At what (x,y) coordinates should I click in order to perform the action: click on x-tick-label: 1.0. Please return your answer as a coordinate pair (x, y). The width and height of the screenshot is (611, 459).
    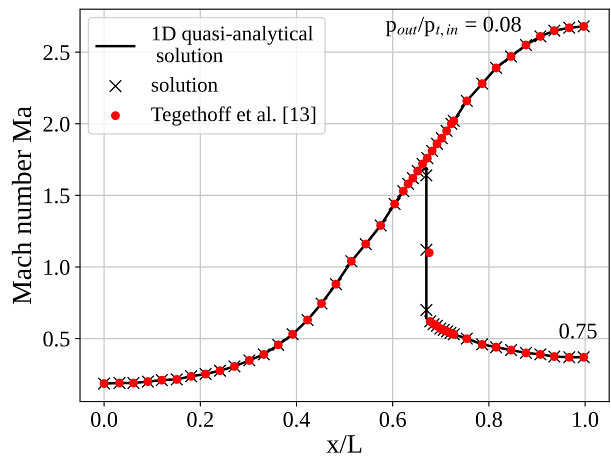
    Looking at the image, I should click on (585, 420).